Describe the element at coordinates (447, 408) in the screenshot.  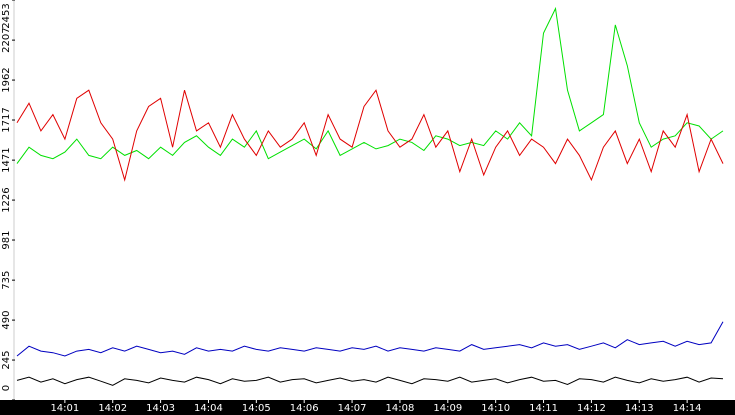
I see `x-tick-label: 14:09` at that location.